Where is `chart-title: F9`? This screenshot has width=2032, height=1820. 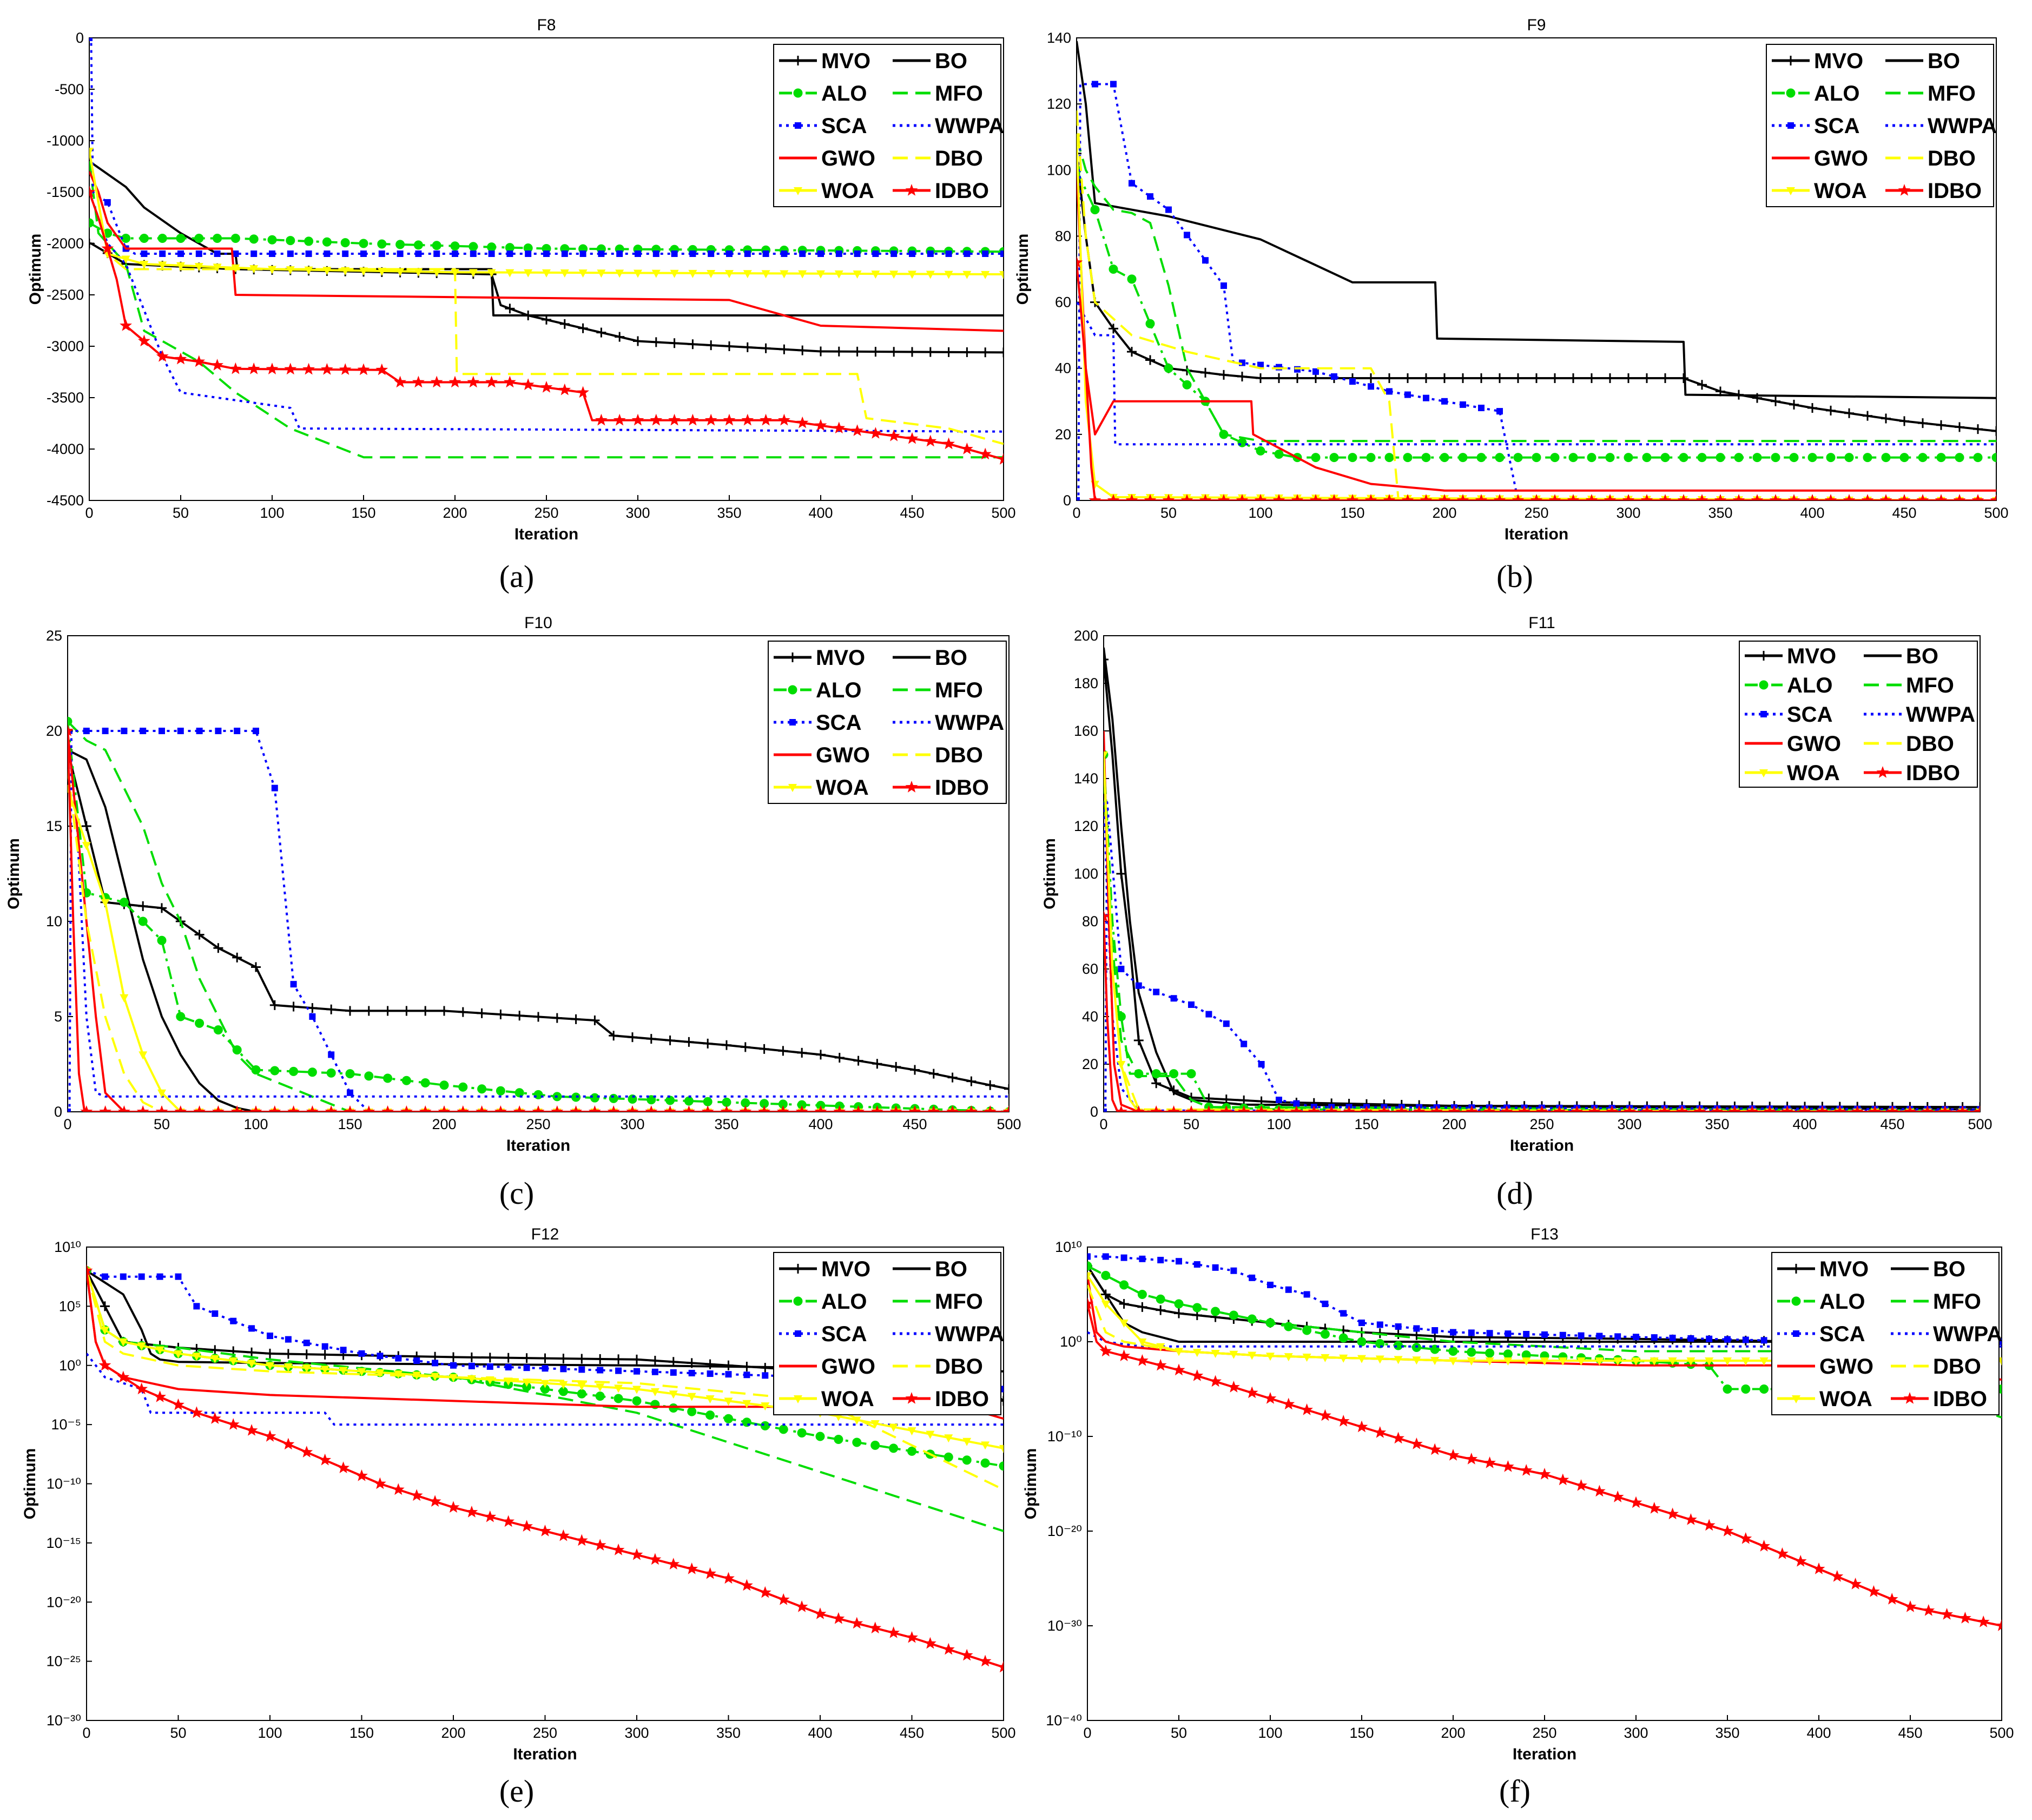
chart-title: F9 is located at coordinates (1536, 25).